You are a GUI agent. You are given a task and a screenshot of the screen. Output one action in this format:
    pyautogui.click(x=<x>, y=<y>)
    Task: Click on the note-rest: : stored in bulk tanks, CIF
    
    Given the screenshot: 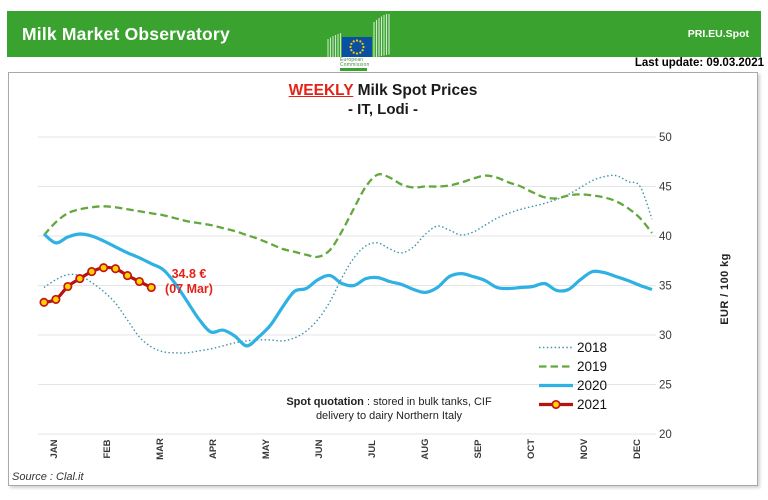 What is the action you would take?
    pyautogui.click(x=427, y=402)
    